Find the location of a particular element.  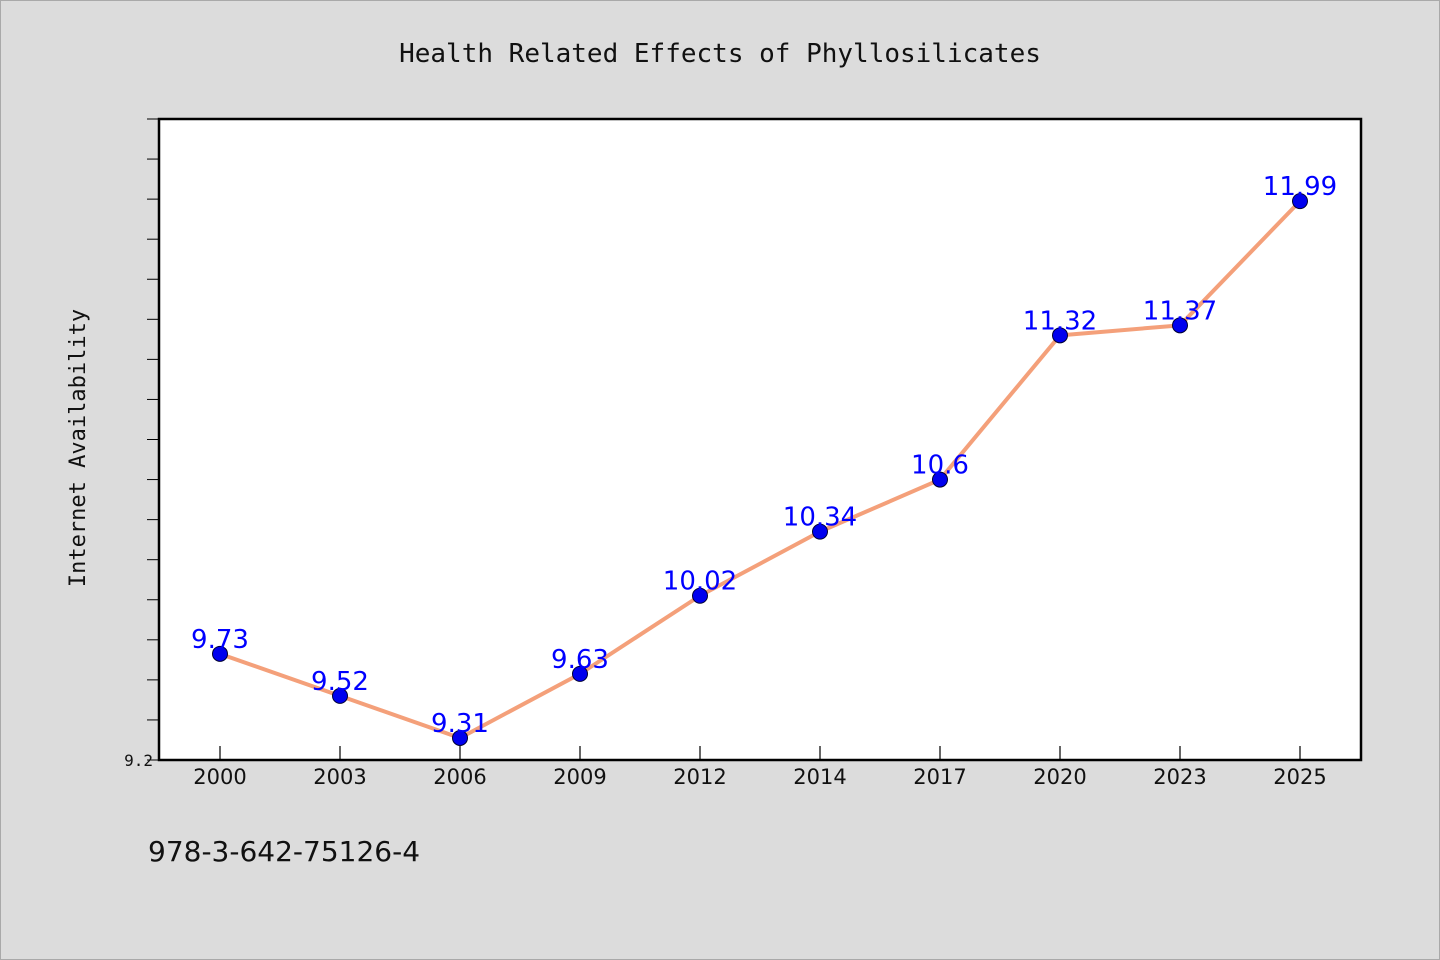

y-tick-label: 9.2 is located at coordinates (138, 760).